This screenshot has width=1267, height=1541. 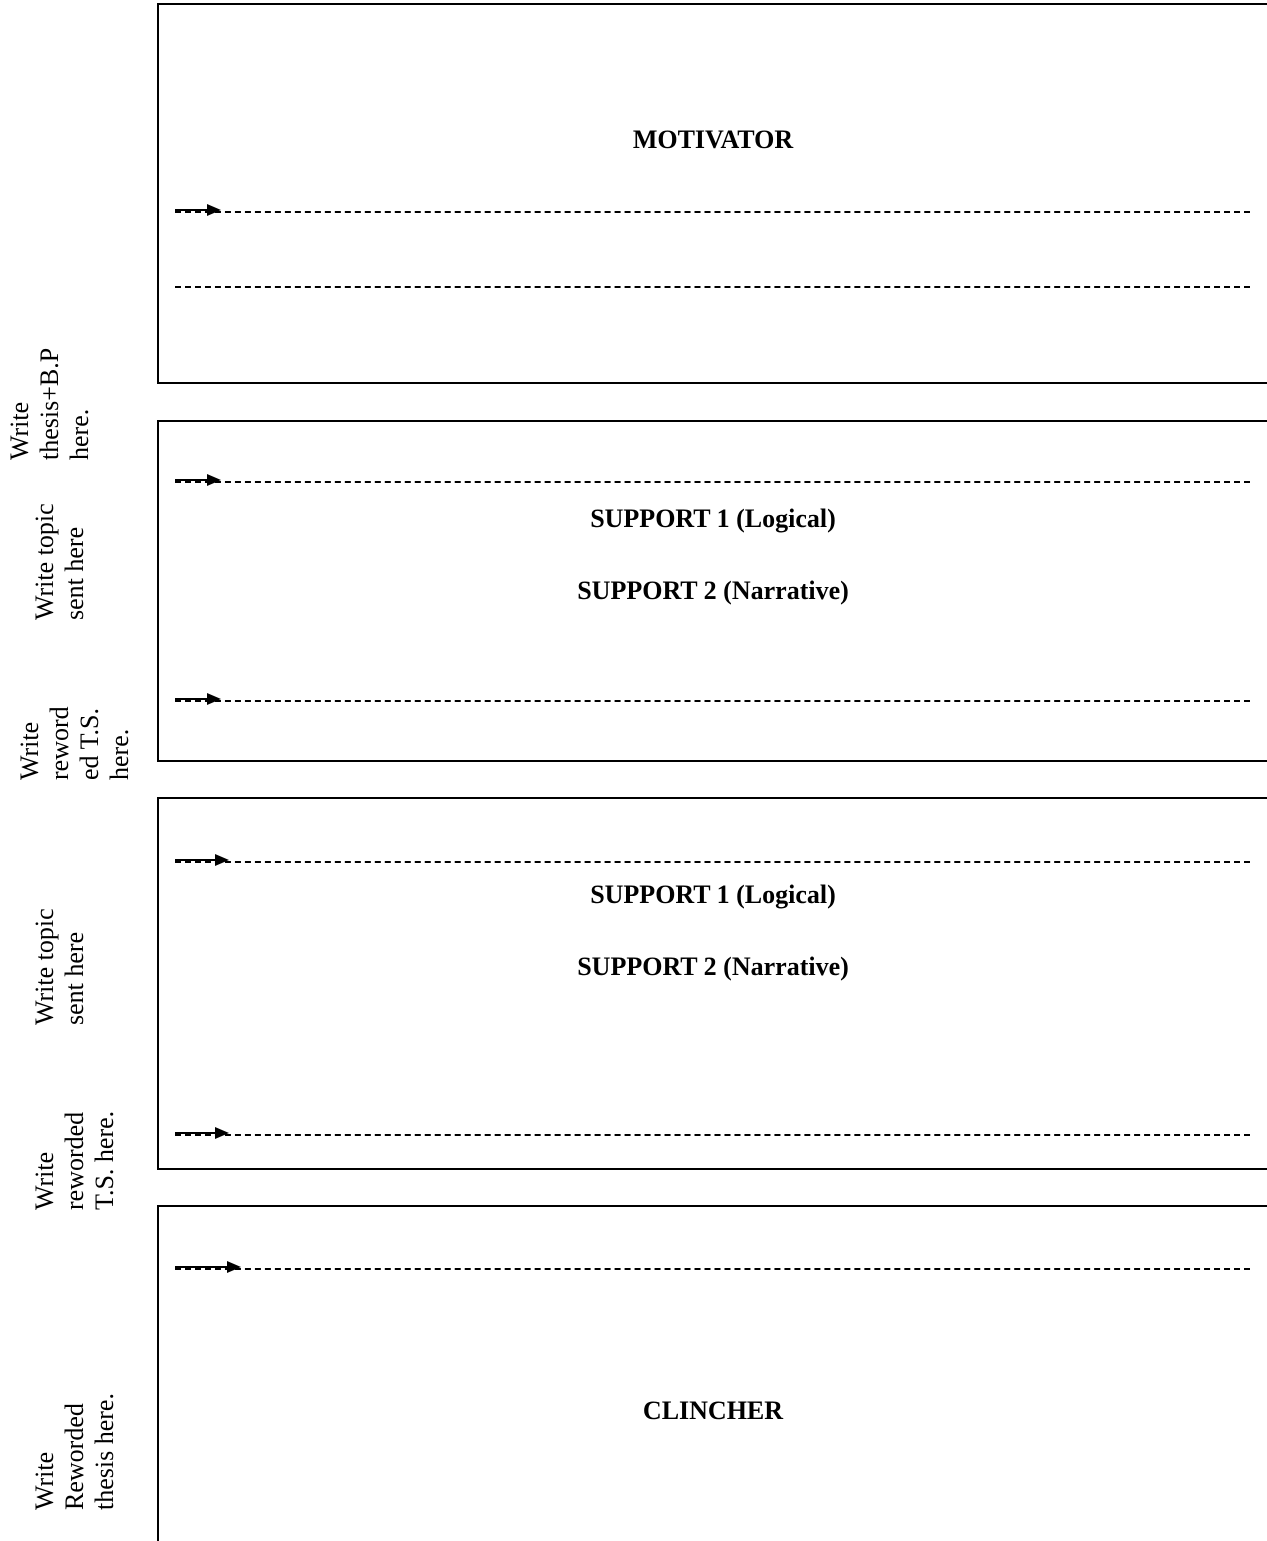 I want to click on side-label-line: reword, so click(x=59, y=743).